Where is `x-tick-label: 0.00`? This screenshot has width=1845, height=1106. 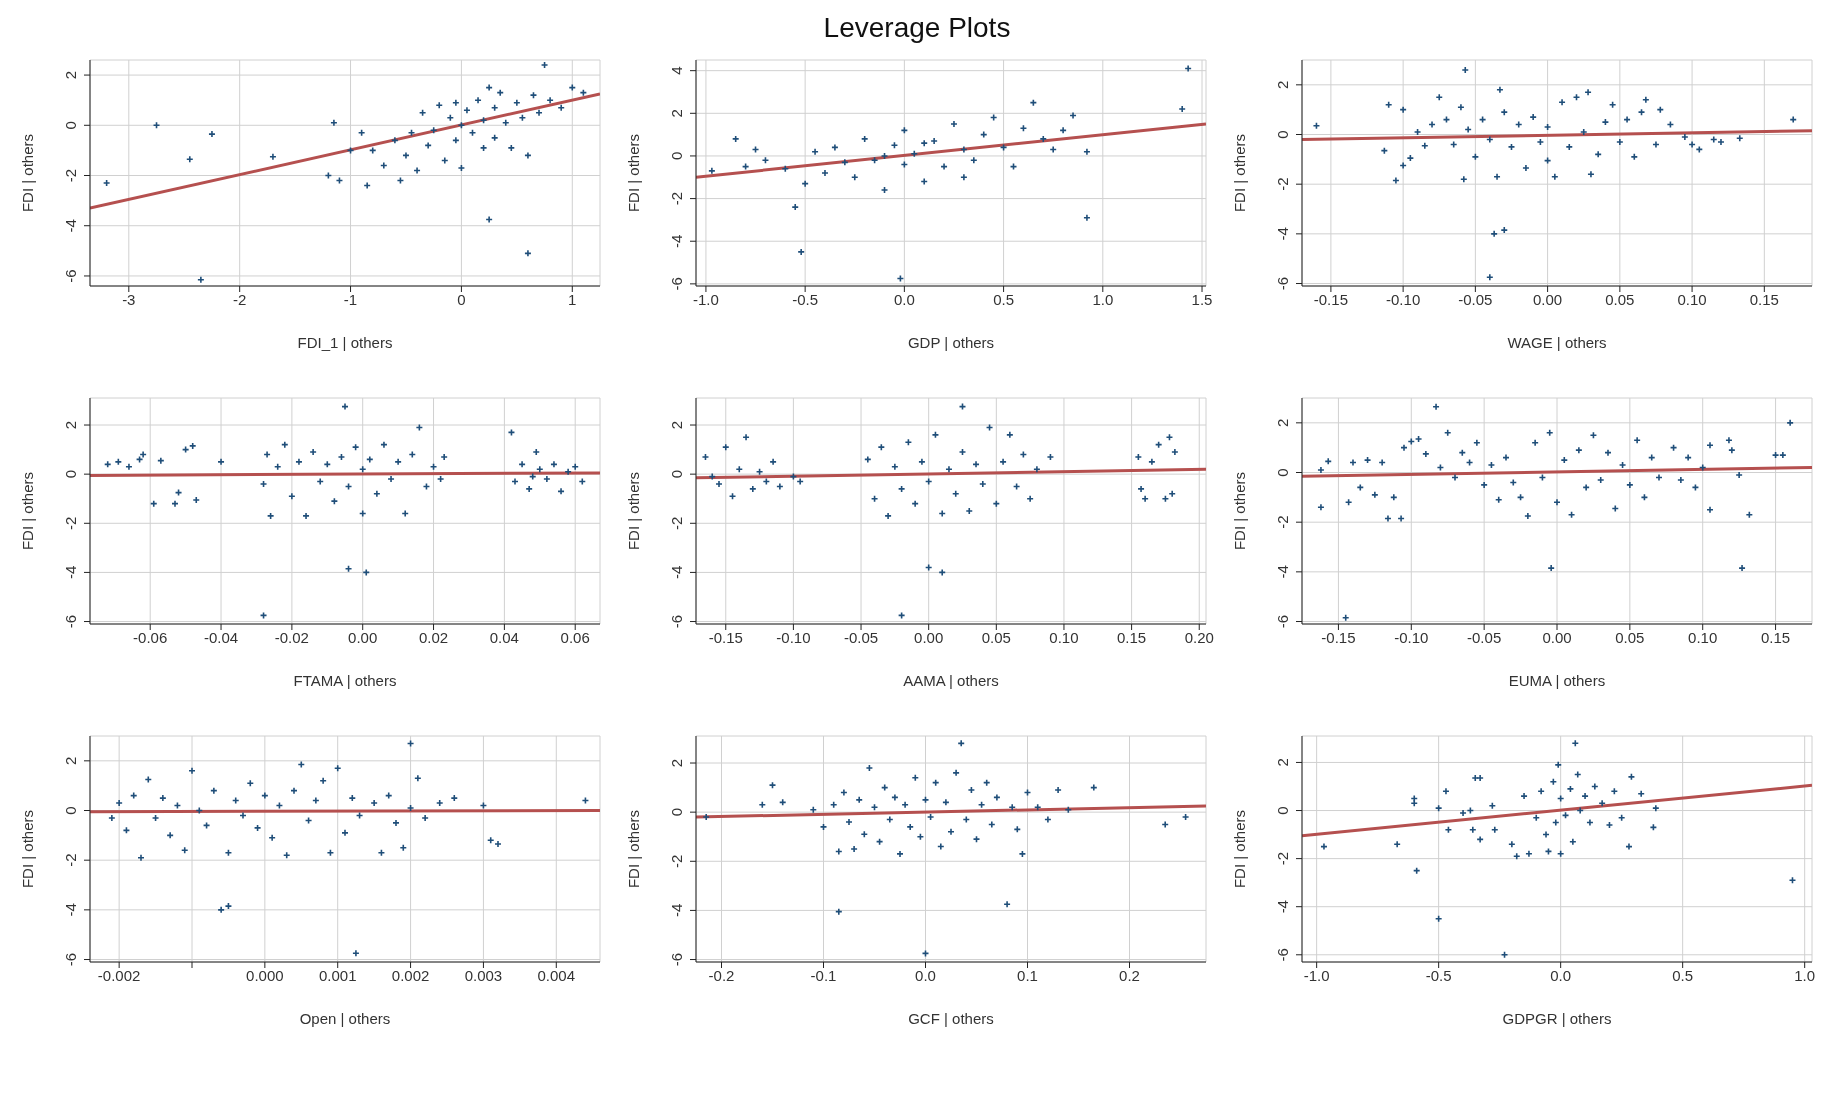
x-tick-label: 0.00 is located at coordinates (929, 637).